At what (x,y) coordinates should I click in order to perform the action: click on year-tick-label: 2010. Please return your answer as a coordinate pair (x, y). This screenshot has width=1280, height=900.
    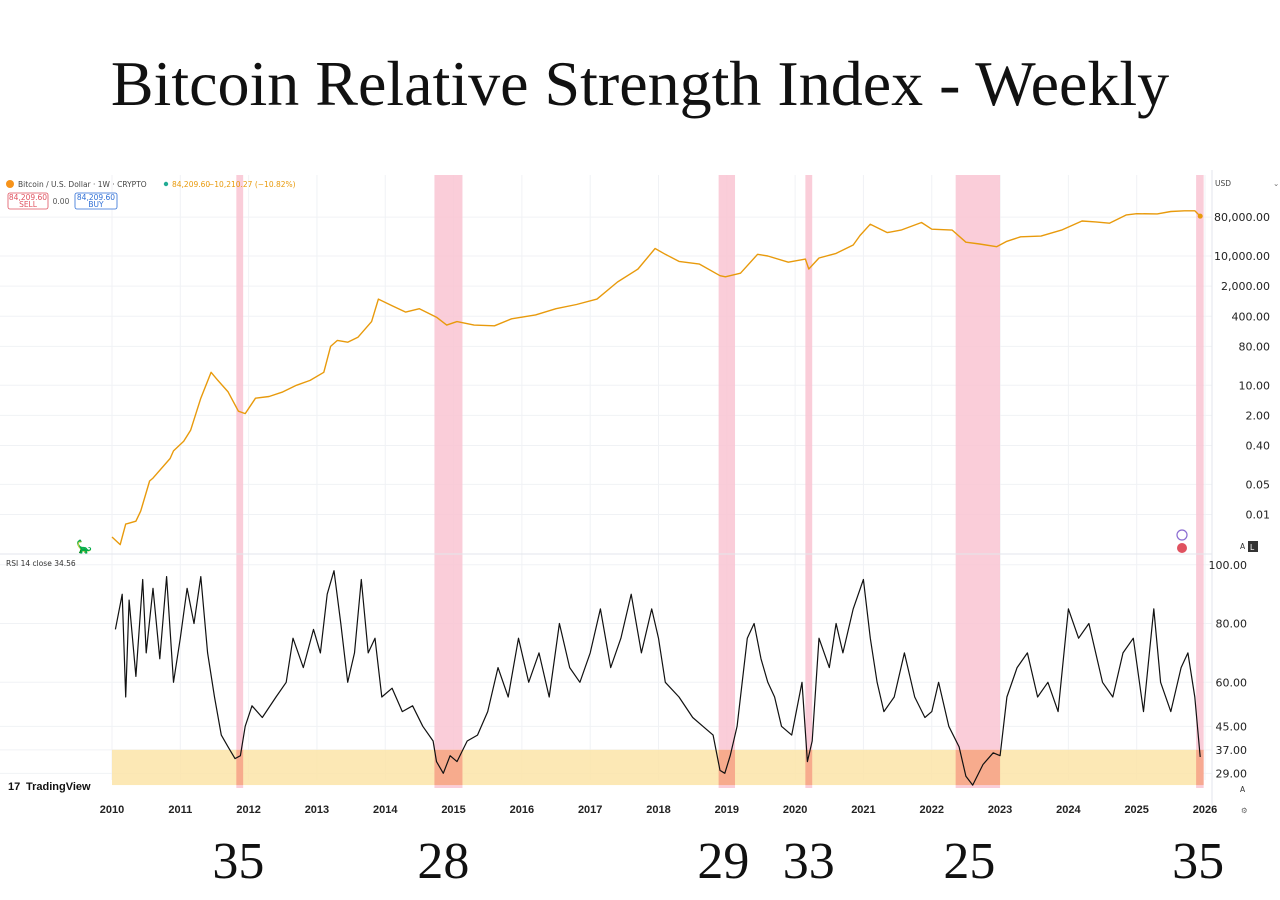
    Looking at the image, I should click on (112, 810).